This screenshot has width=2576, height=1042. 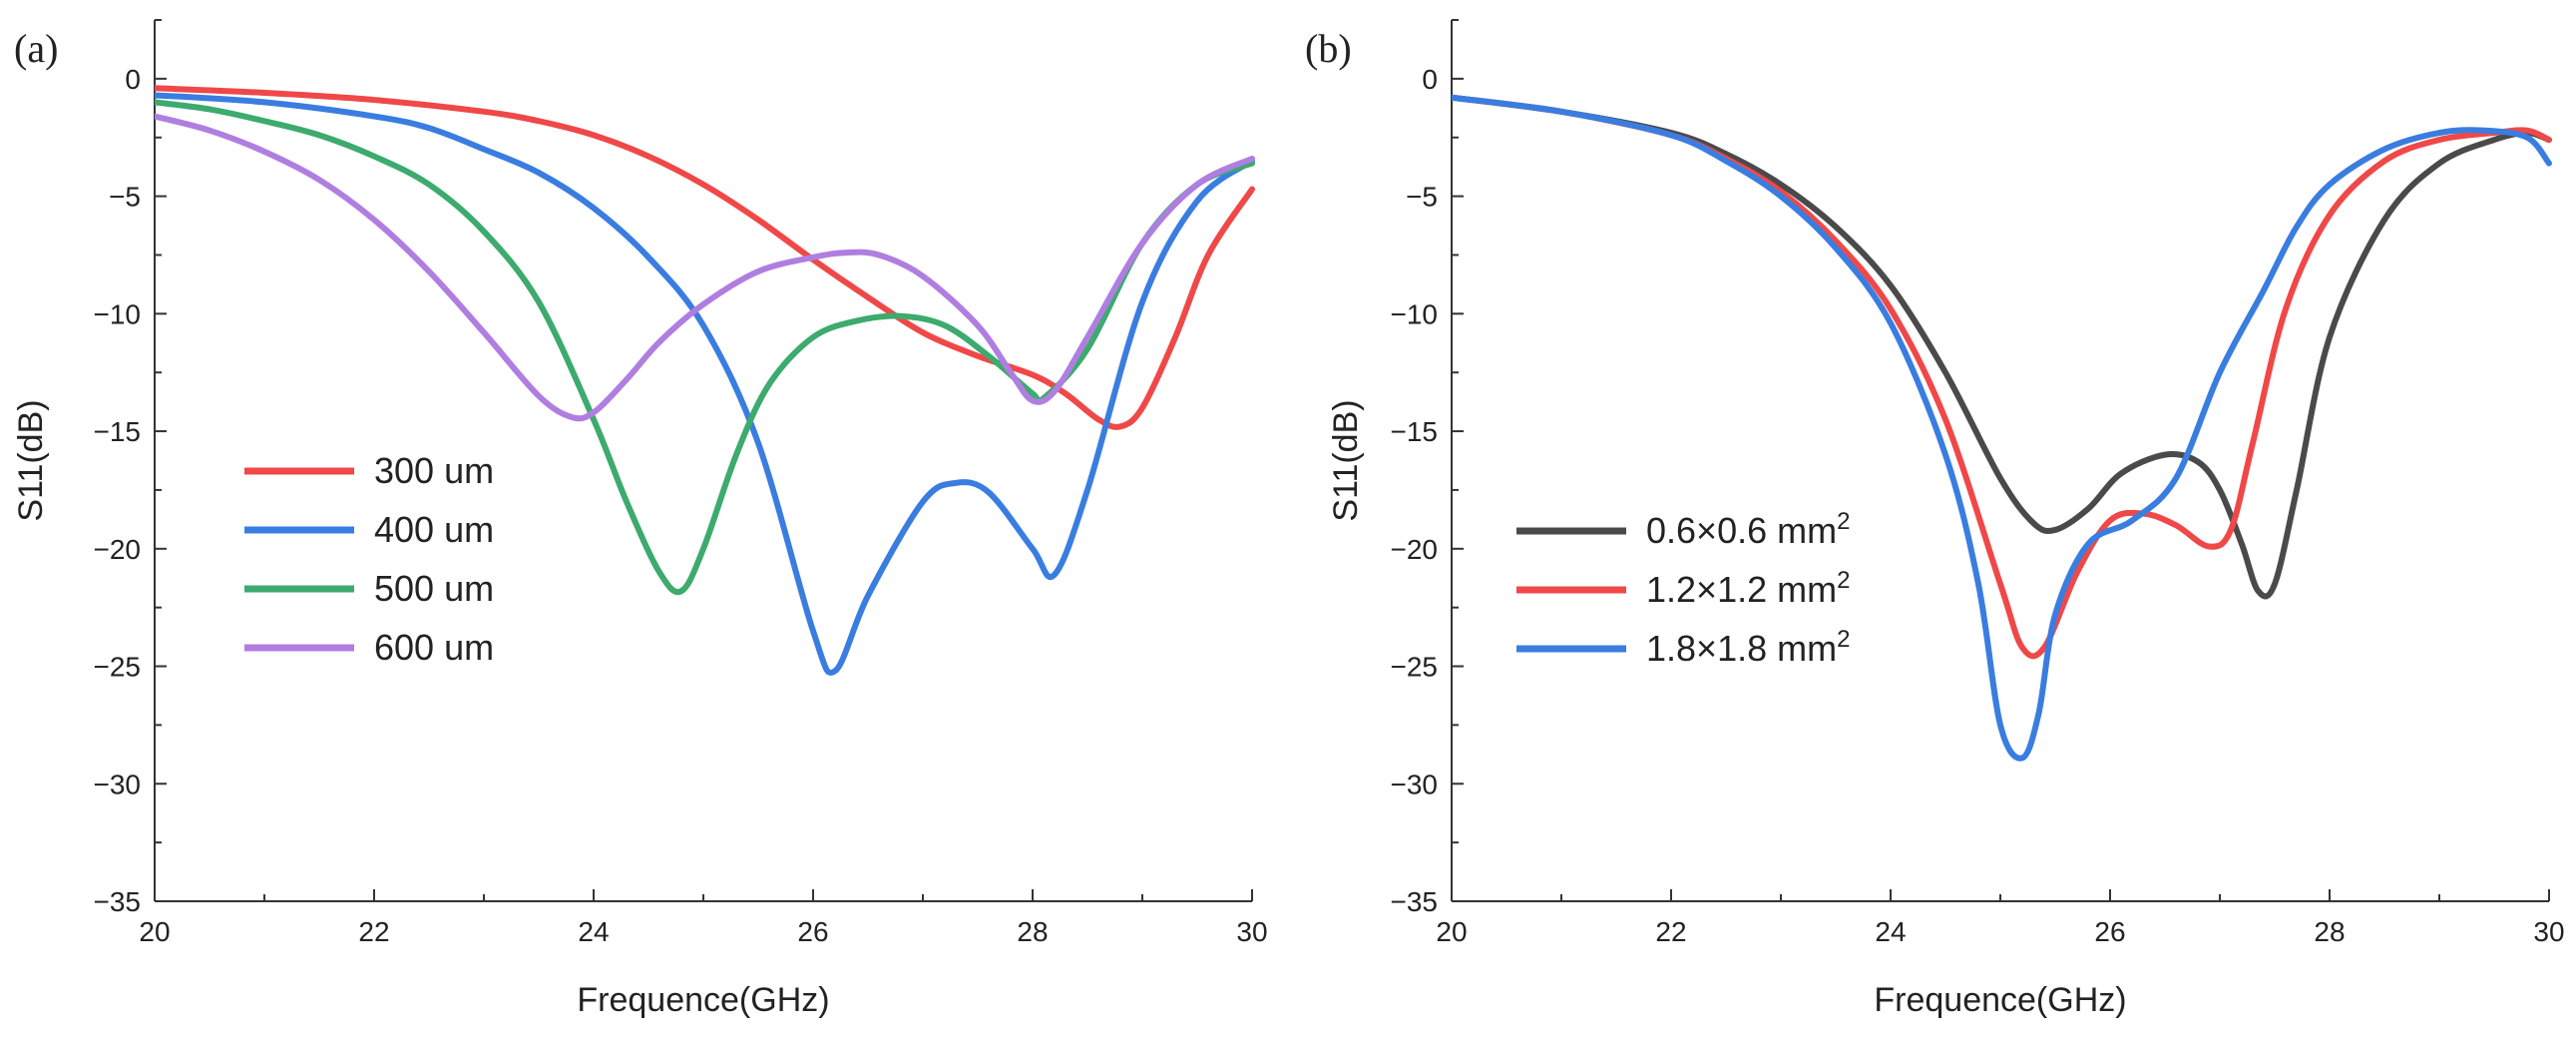 I want to click on legend-label: 500 um, so click(x=434, y=589).